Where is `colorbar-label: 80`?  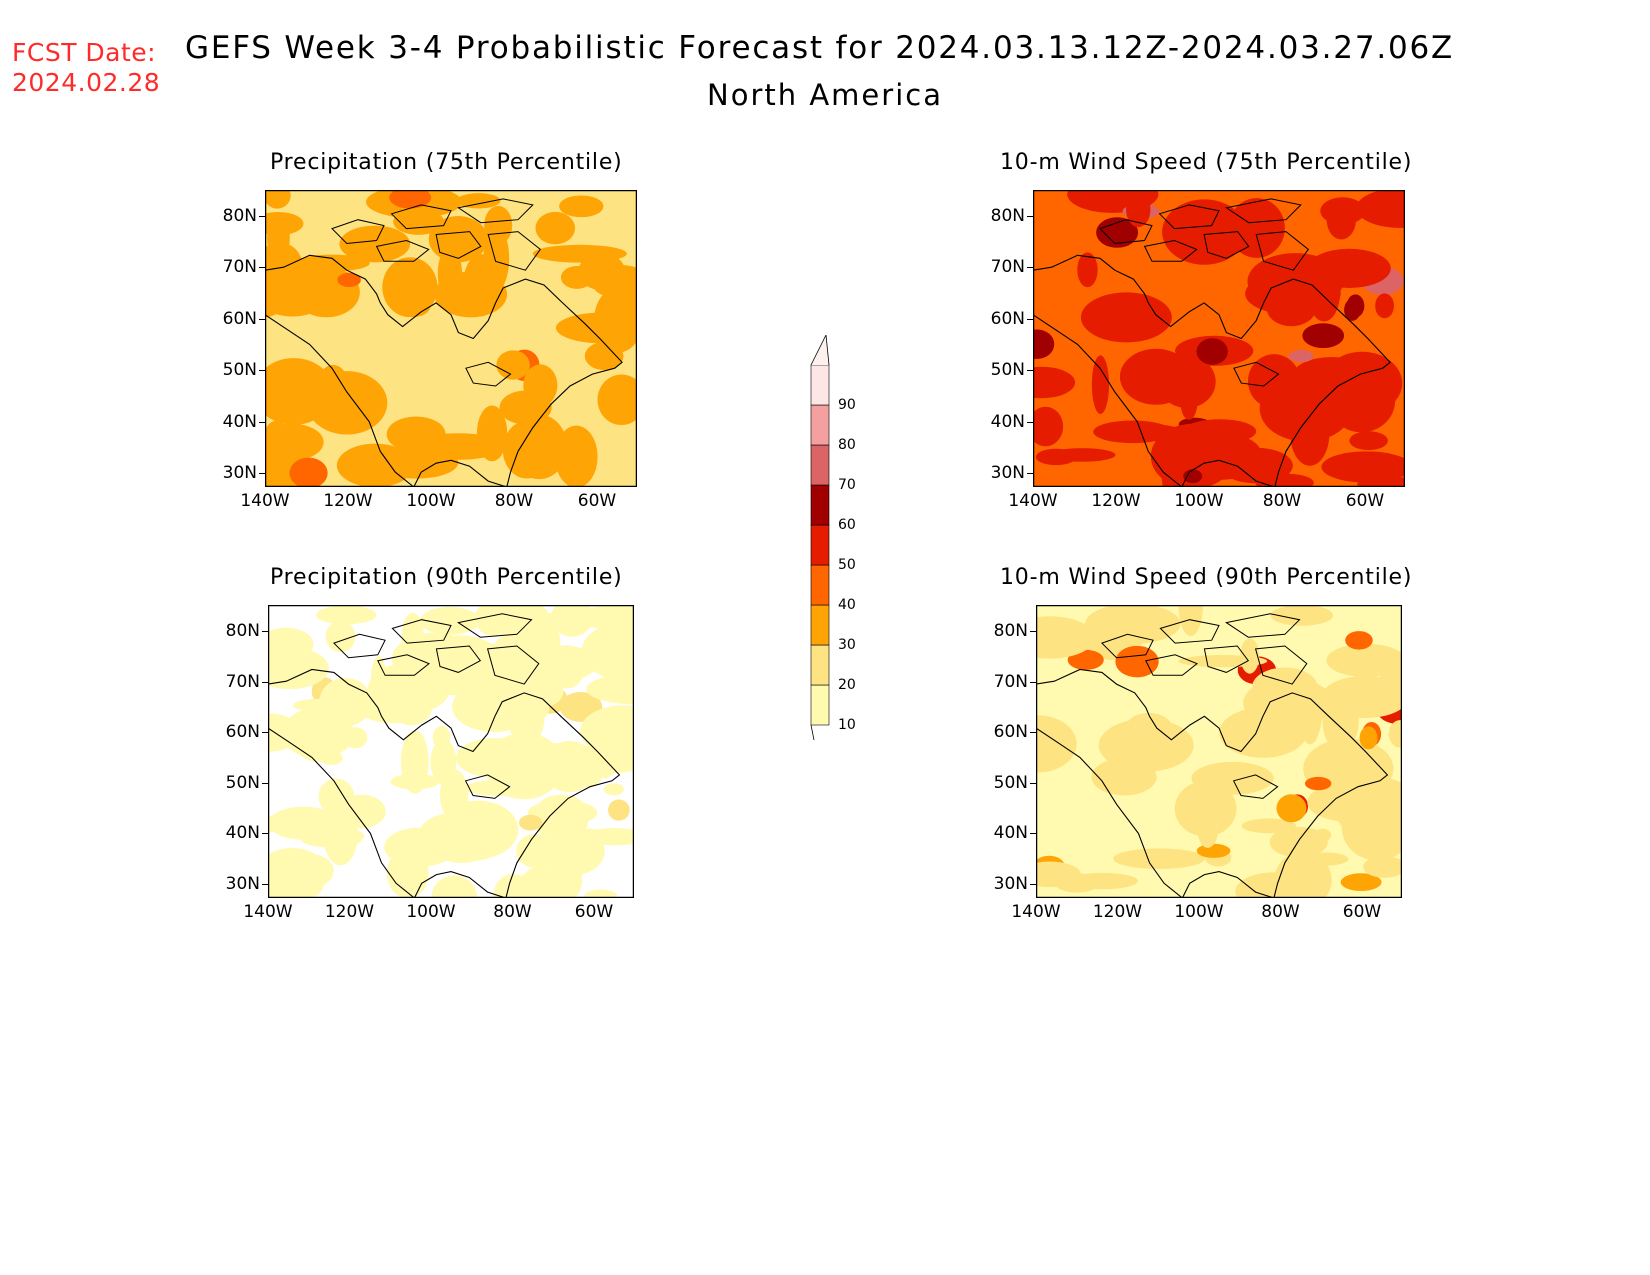 colorbar-label: 80 is located at coordinates (847, 445).